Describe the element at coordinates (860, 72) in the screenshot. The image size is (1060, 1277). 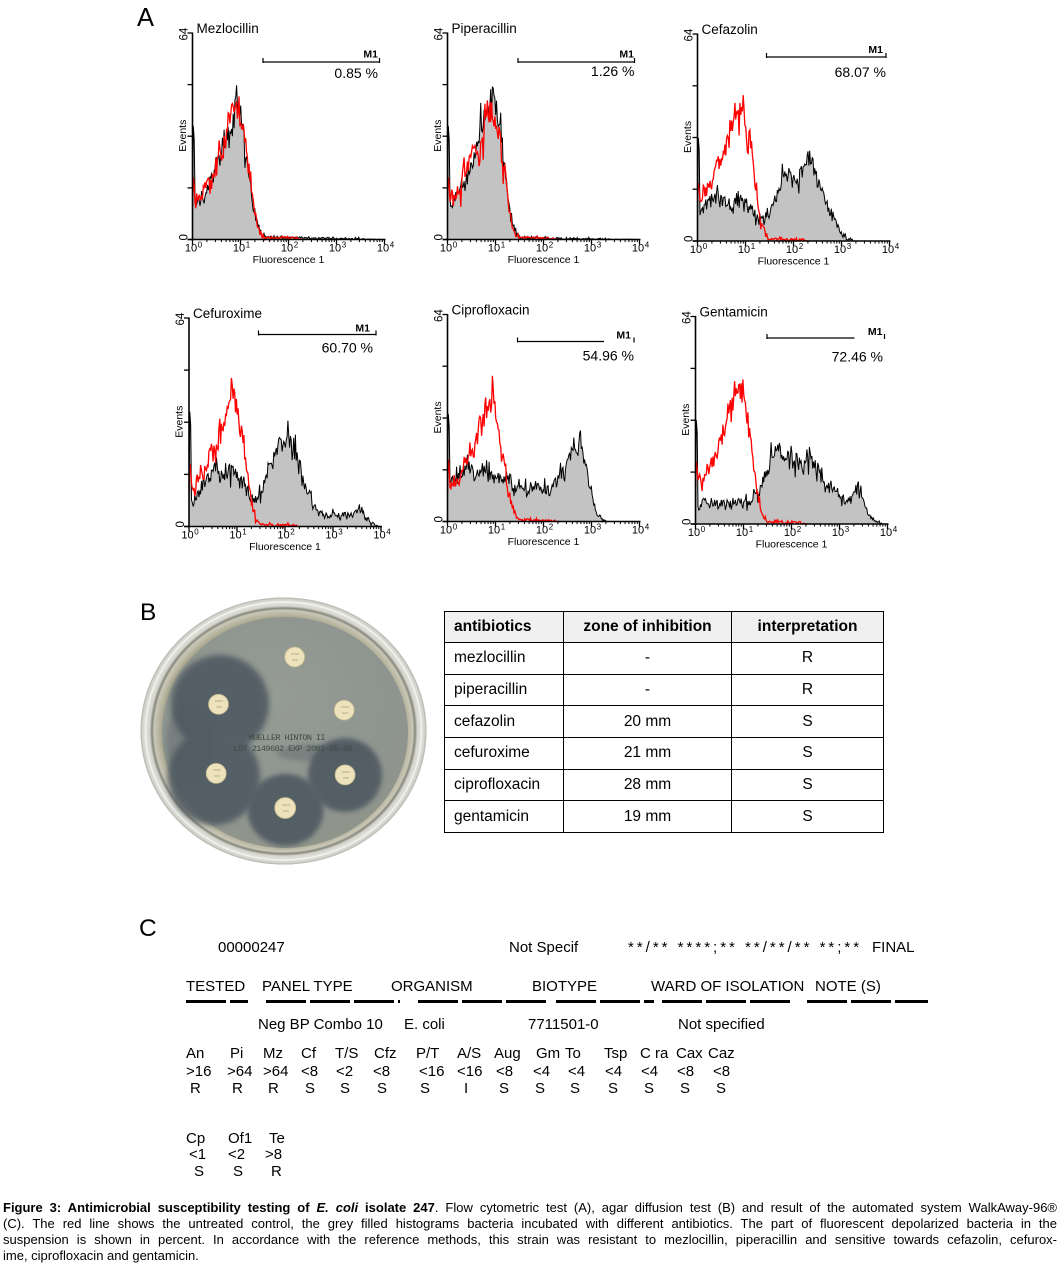
I see `svg-text: 68.07 %` at that location.